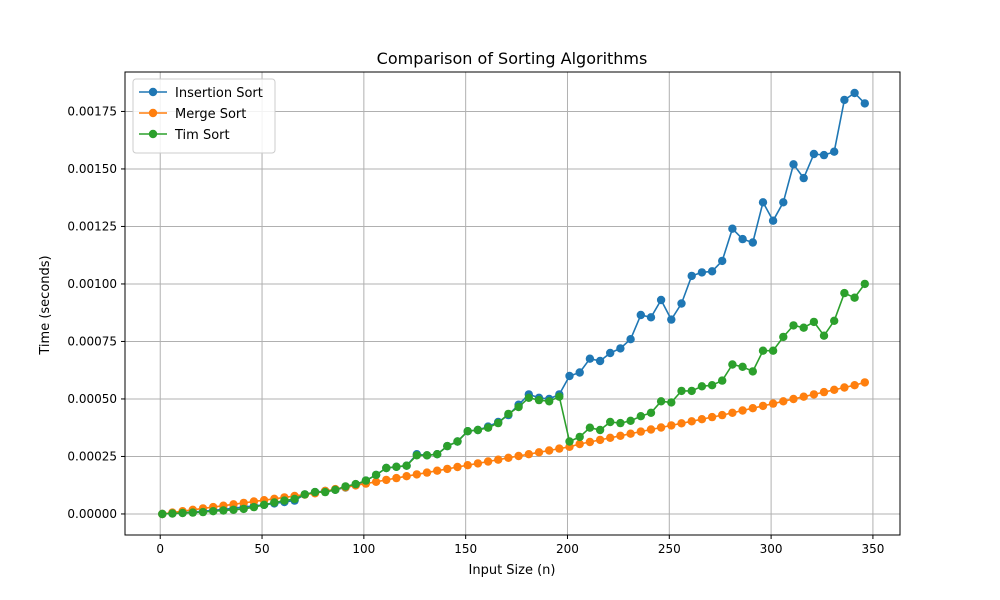  Describe the element at coordinates (92, 456) in the screenshot. I see `y-tick-label: 0.00025` at that location.